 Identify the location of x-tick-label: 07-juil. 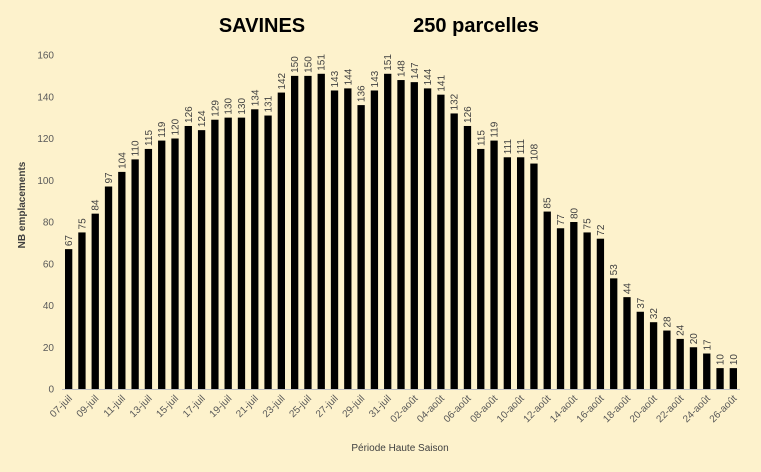
(61, 406).